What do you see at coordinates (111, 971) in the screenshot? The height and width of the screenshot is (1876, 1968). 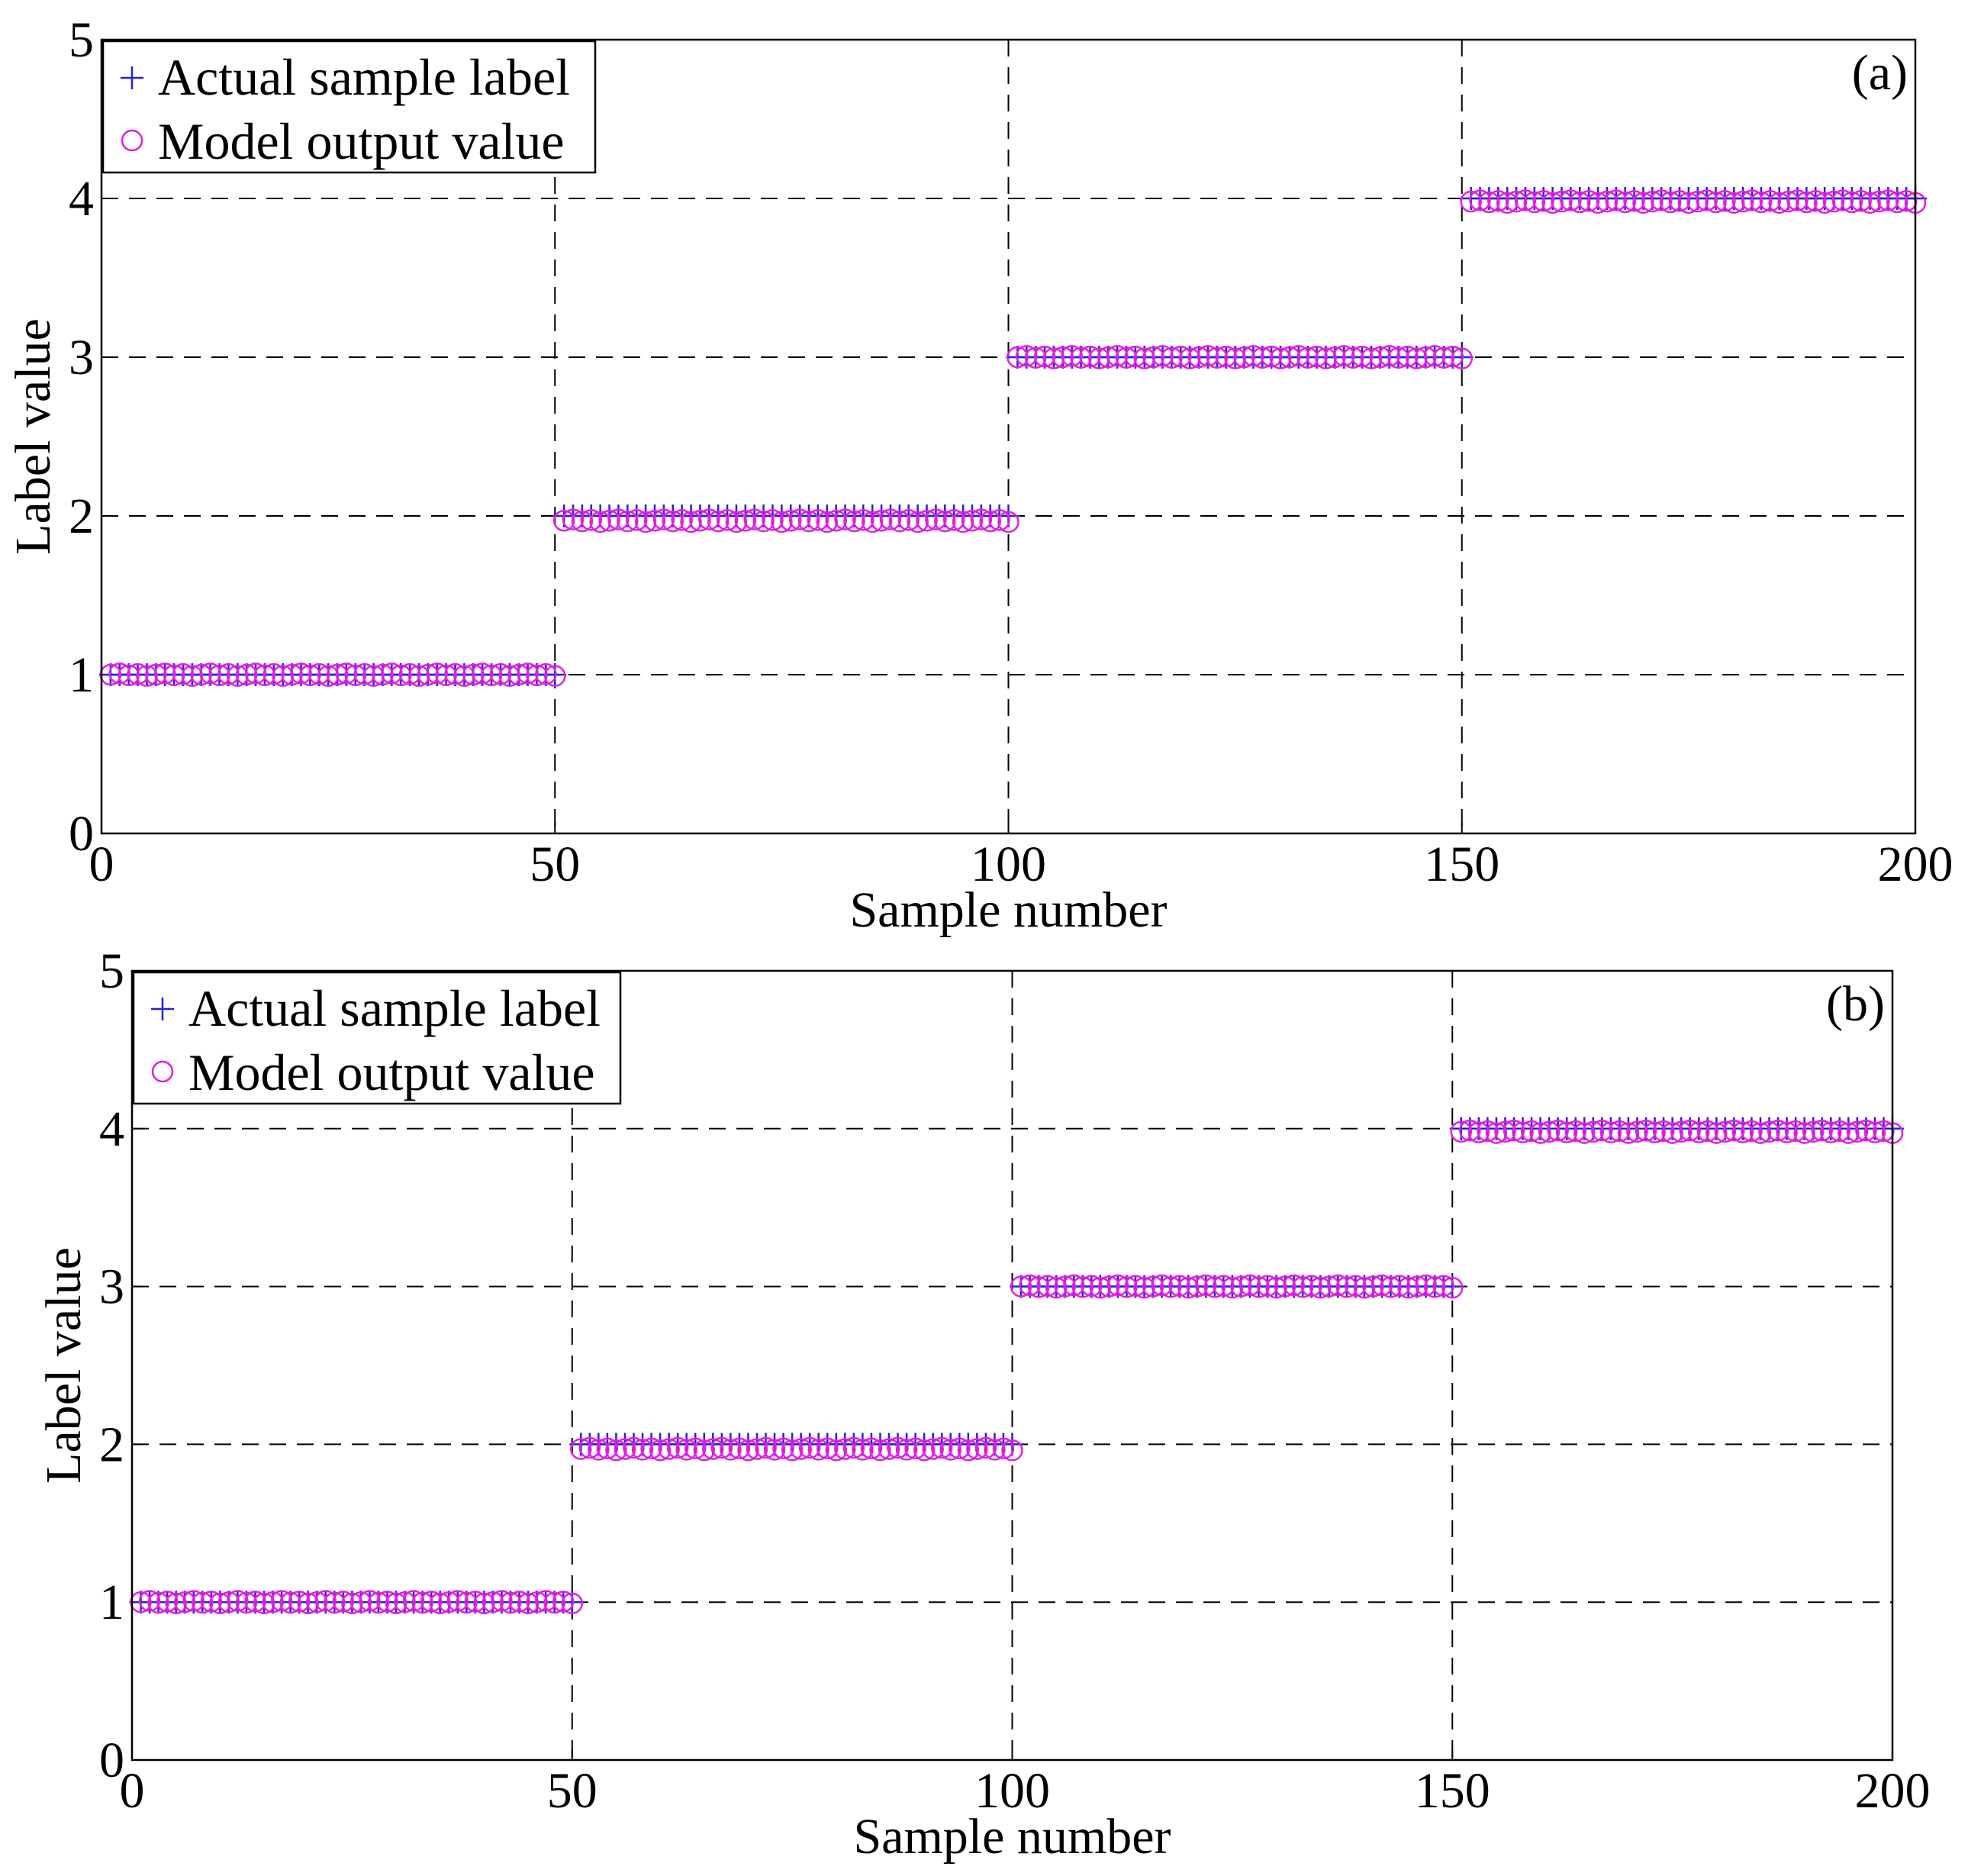 I see `y-tick-label: 5` at bounding box center [111, 971].